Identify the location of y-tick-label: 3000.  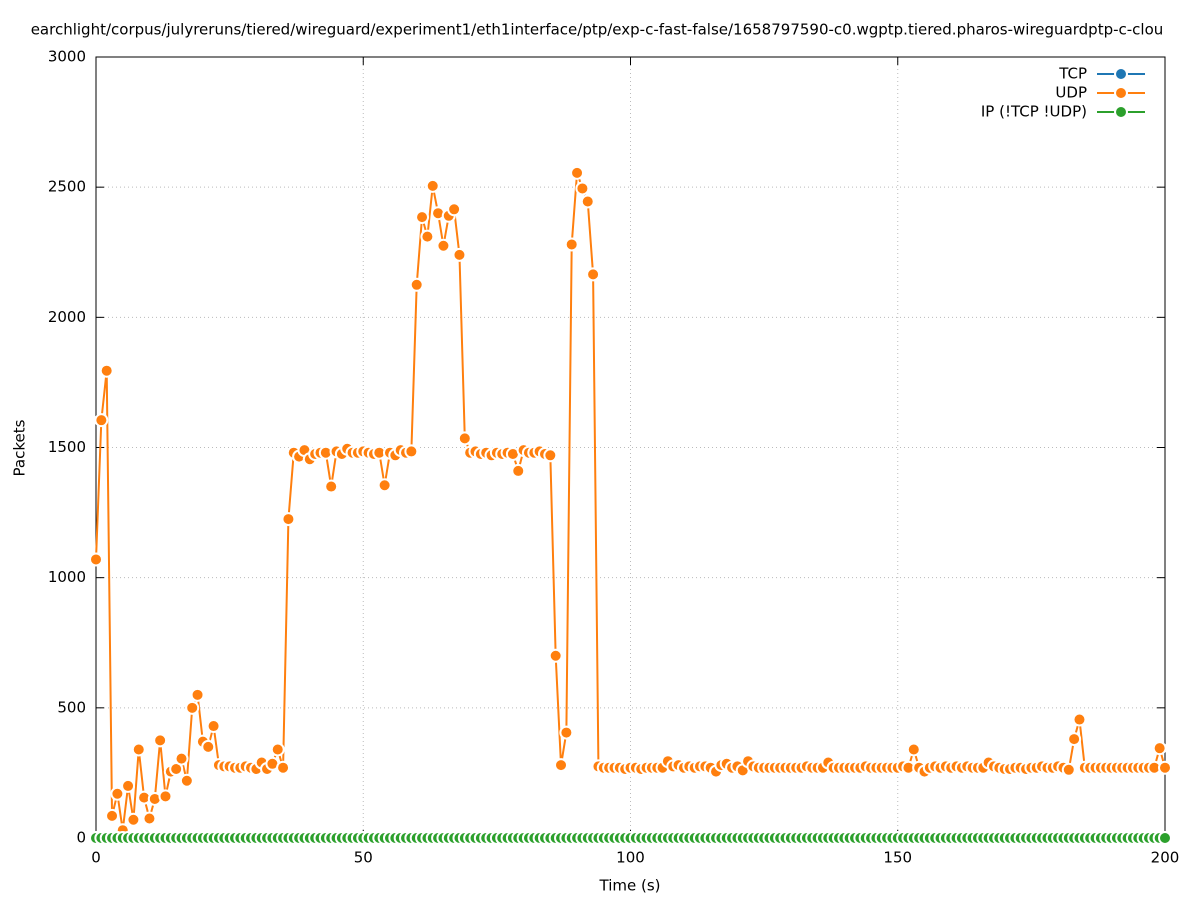
(67, 57).